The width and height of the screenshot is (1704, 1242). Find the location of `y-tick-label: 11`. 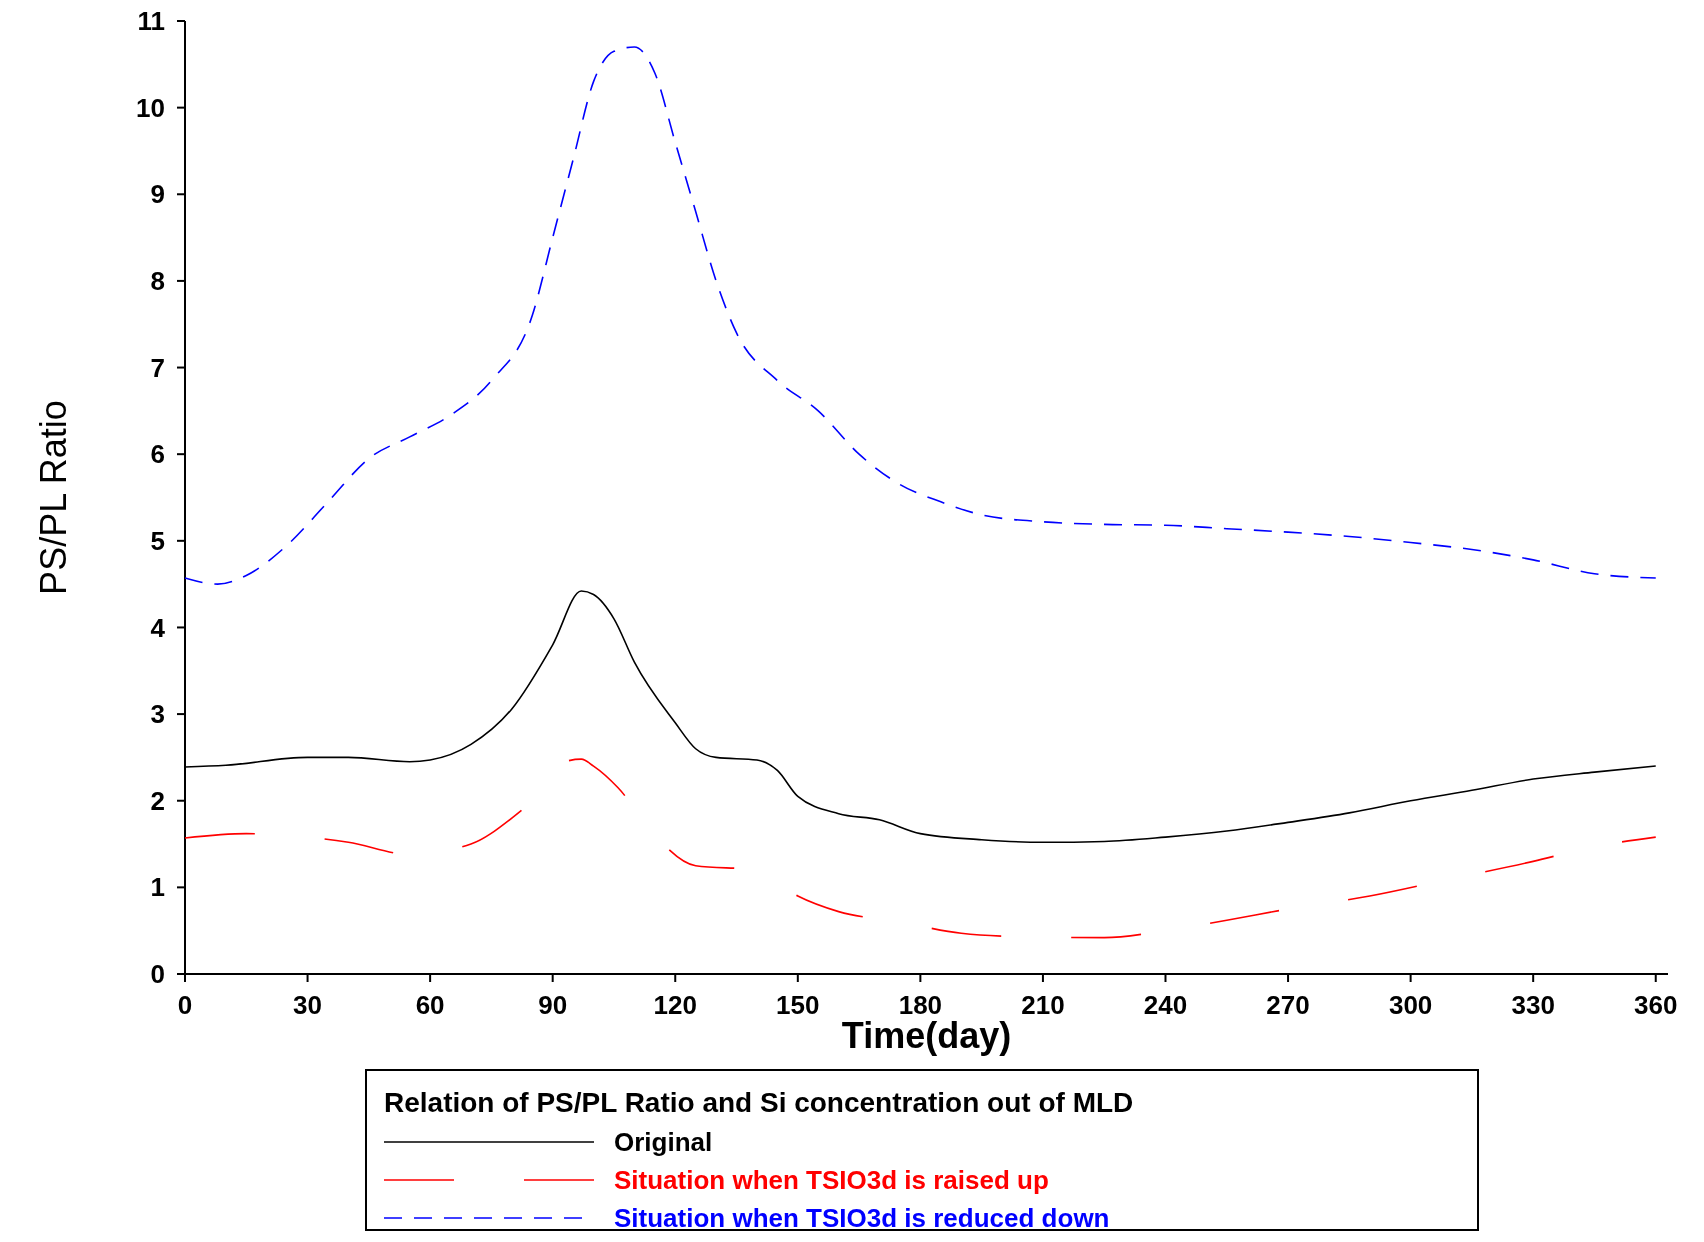

y-tick-label: 11 is located at coordinates (151, 21).